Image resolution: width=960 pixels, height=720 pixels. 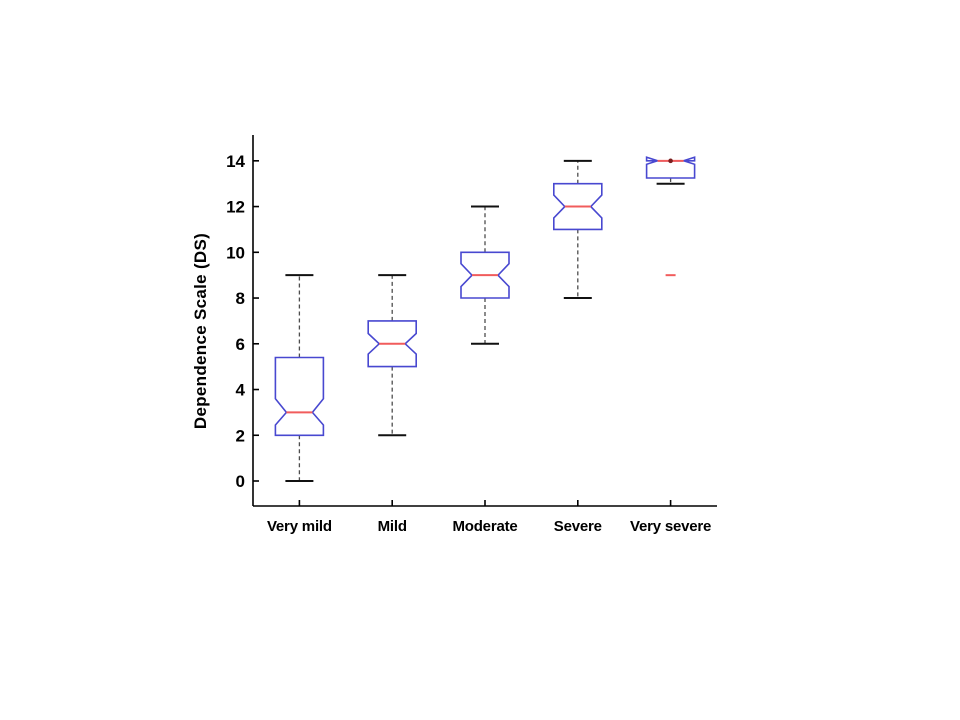 I want to click on y-tick-label: 14, so click(x=235, y=161).